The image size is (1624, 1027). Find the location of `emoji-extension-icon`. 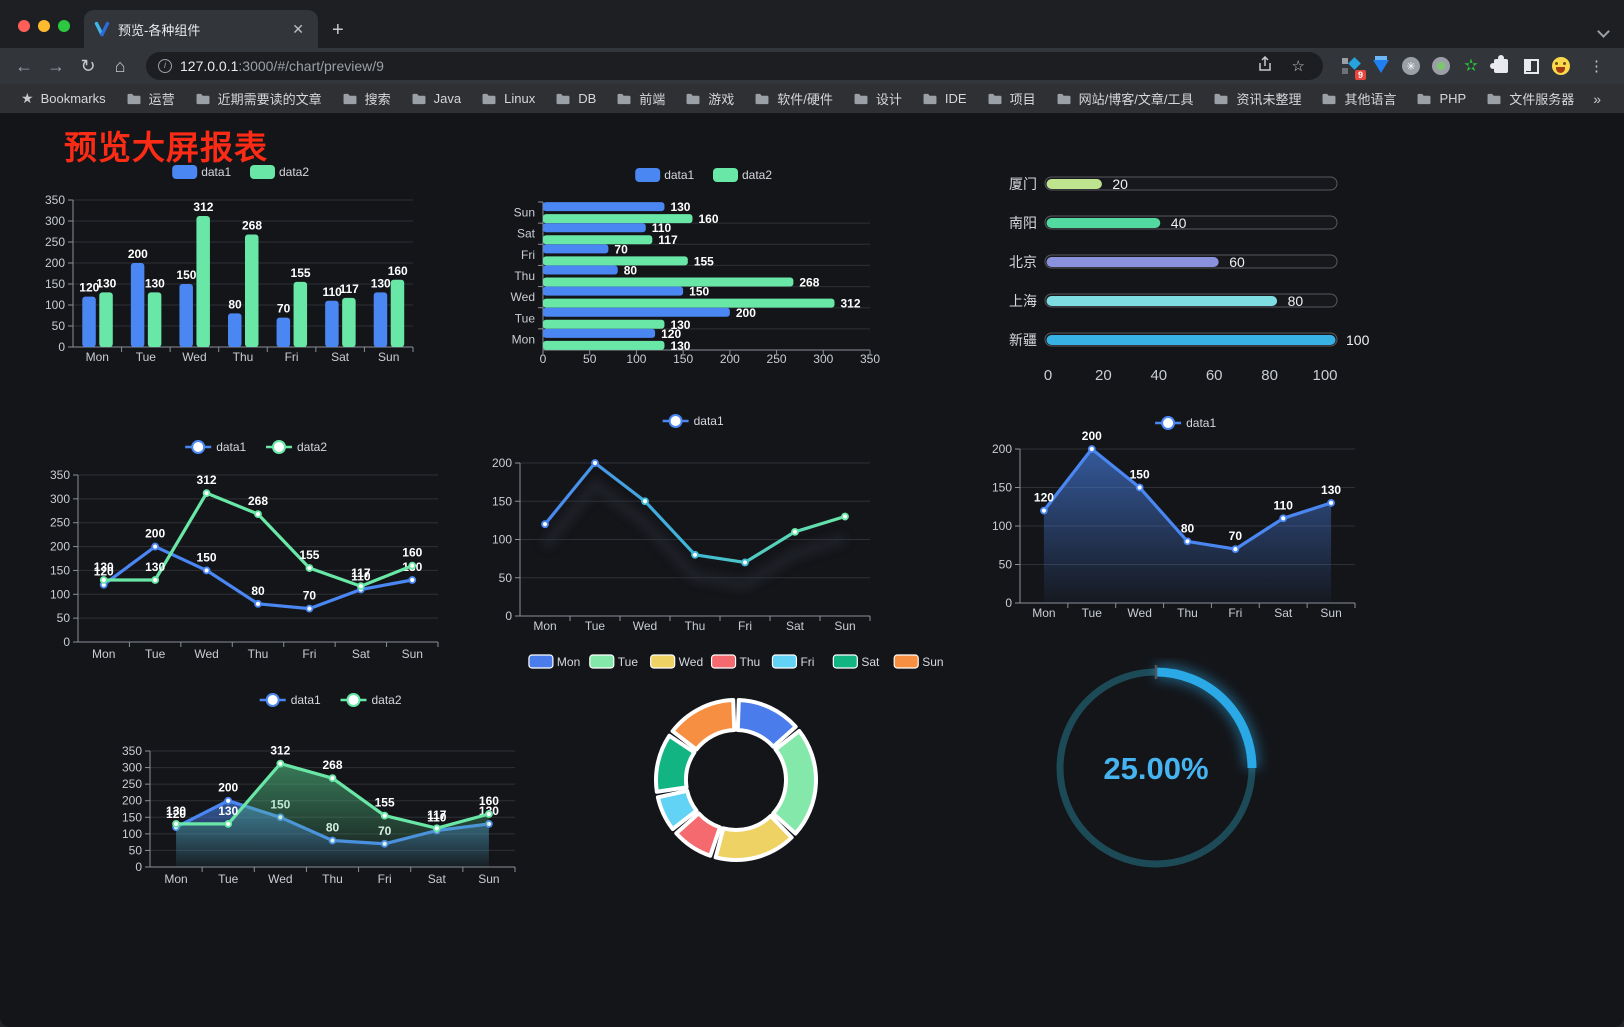

emoji-extension-icon is located at coordinates (1561, 66).